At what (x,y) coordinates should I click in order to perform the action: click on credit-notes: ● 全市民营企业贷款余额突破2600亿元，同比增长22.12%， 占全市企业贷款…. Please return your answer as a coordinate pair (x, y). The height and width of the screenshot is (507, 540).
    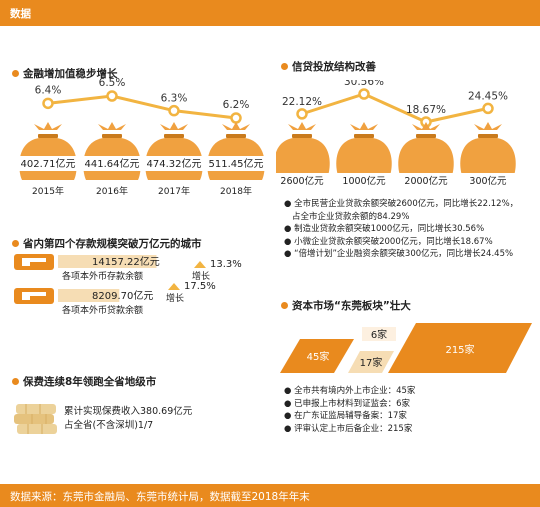
    Looking at the image, I should click on (401, 229).